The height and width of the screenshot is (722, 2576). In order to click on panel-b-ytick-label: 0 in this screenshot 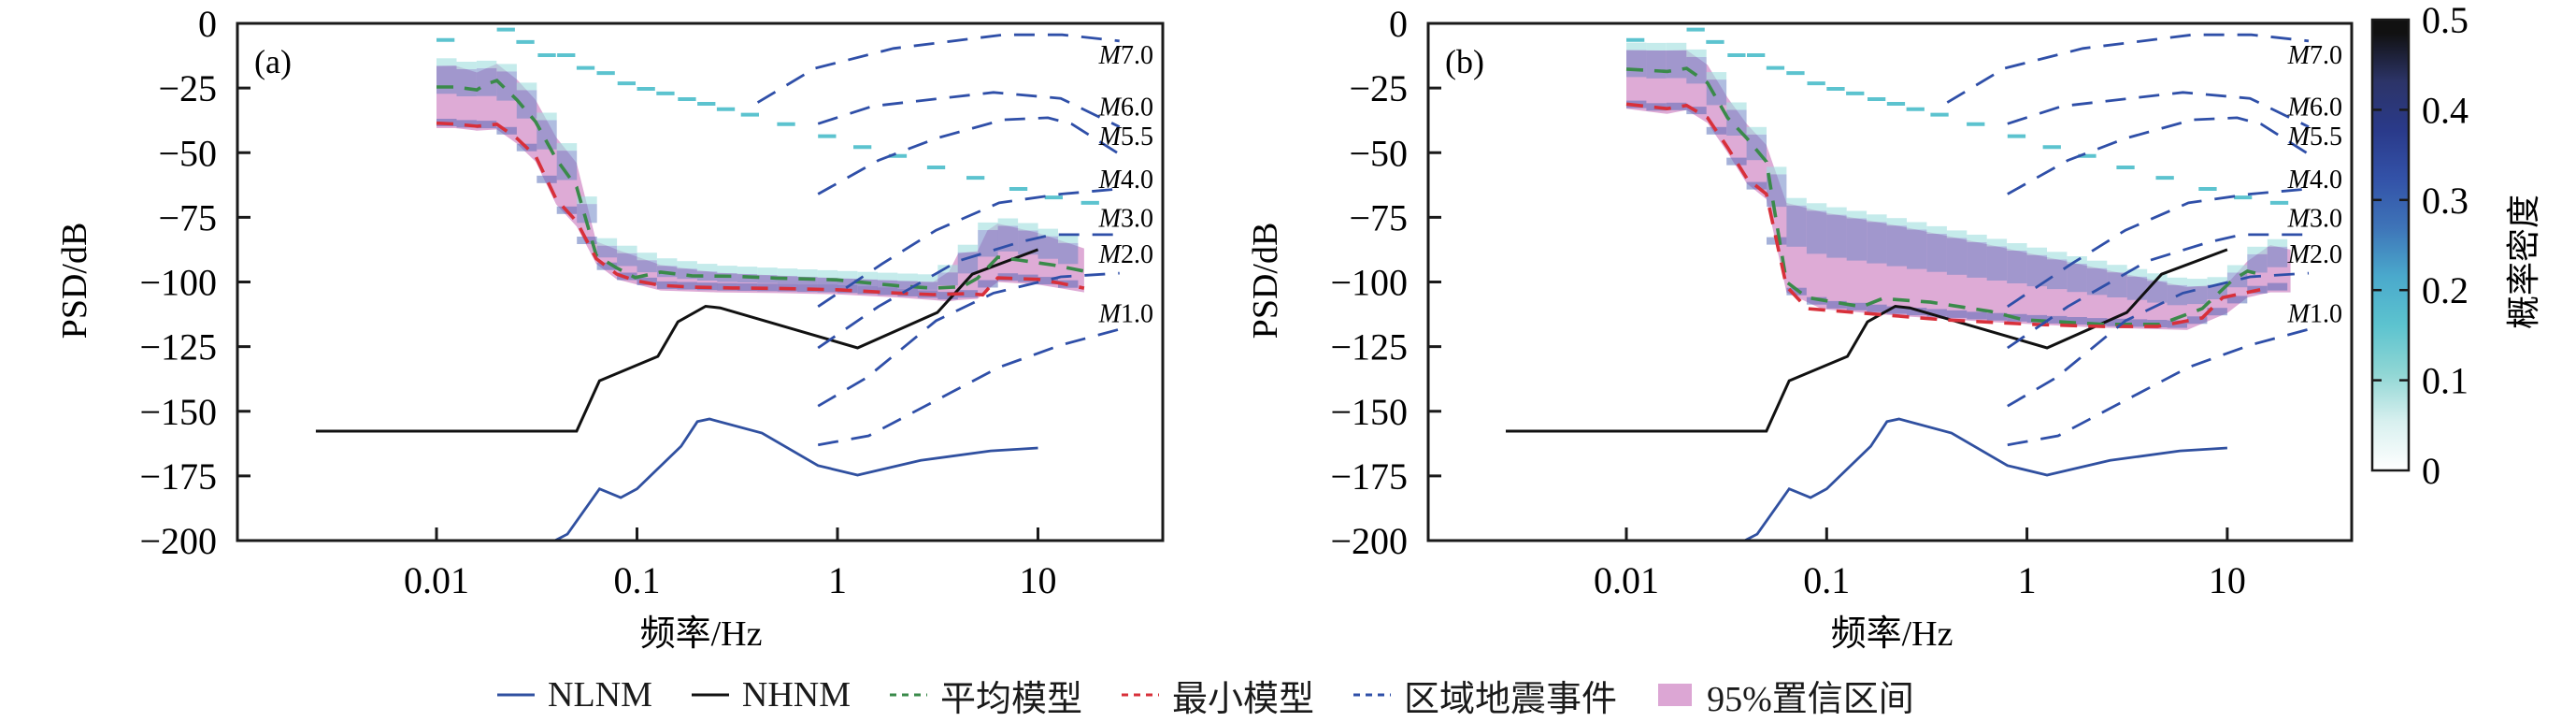, I will do `click(1398, 24)`.